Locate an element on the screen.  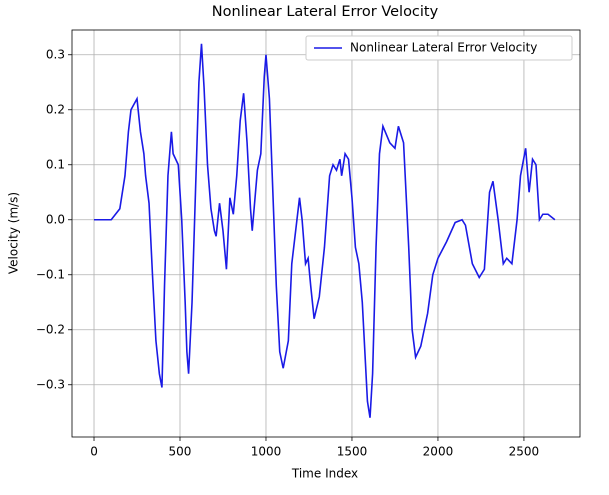
y-axis-label: Velocity (m/s) is located at coordinates (14, 233).